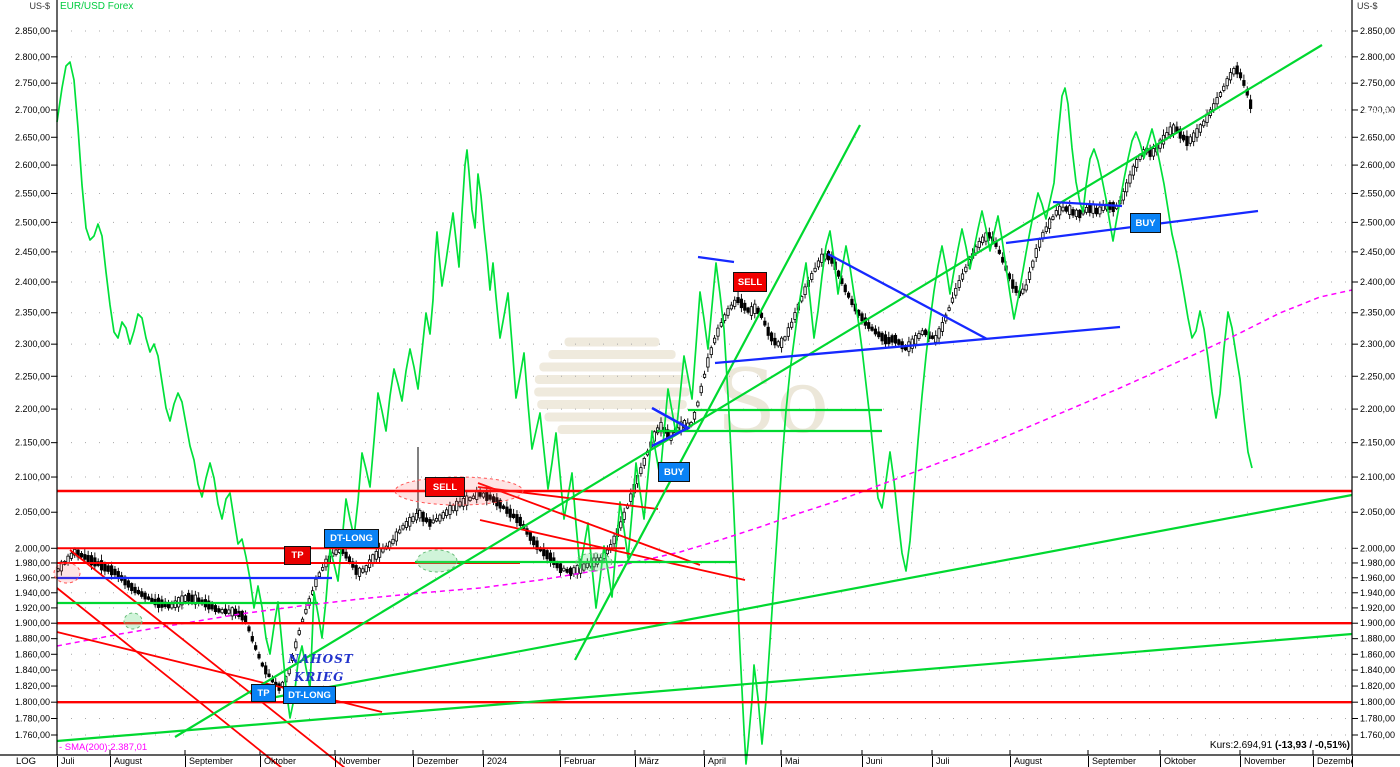 The width and height of the screenshot is (1400, 767). Describe the element at coordinates (1377, 137) in the screenshot. I see `y-axis-label-right: 2.650,00` at that location.